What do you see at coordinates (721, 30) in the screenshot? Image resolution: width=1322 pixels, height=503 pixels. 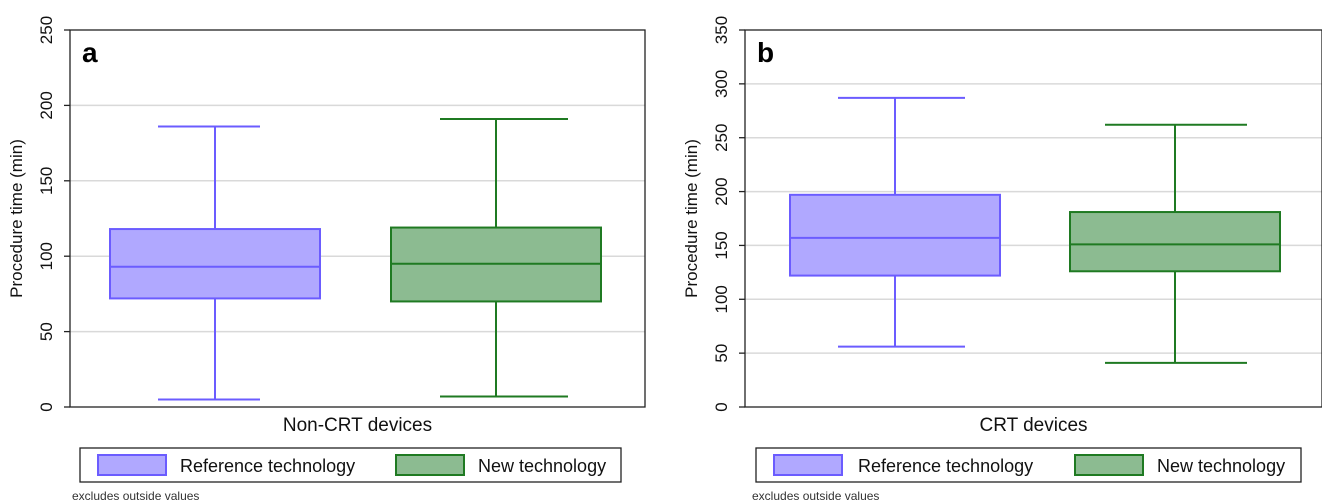 I see `y-tick-label: 350` at bounding box center [721, 30].